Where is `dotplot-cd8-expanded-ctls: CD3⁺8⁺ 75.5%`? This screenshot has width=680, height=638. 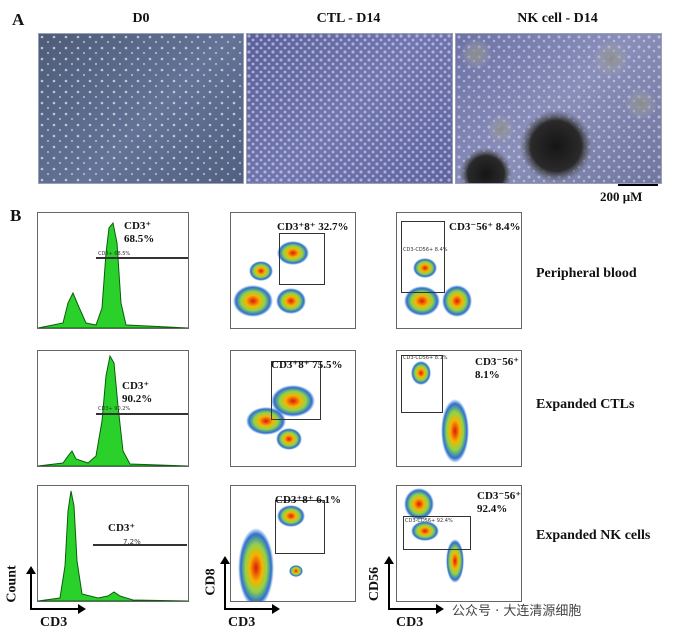
dotplot-cd8-expanded-ctls: CD3⁺8⁺ 75.5% is located at coordinates (293, 408).